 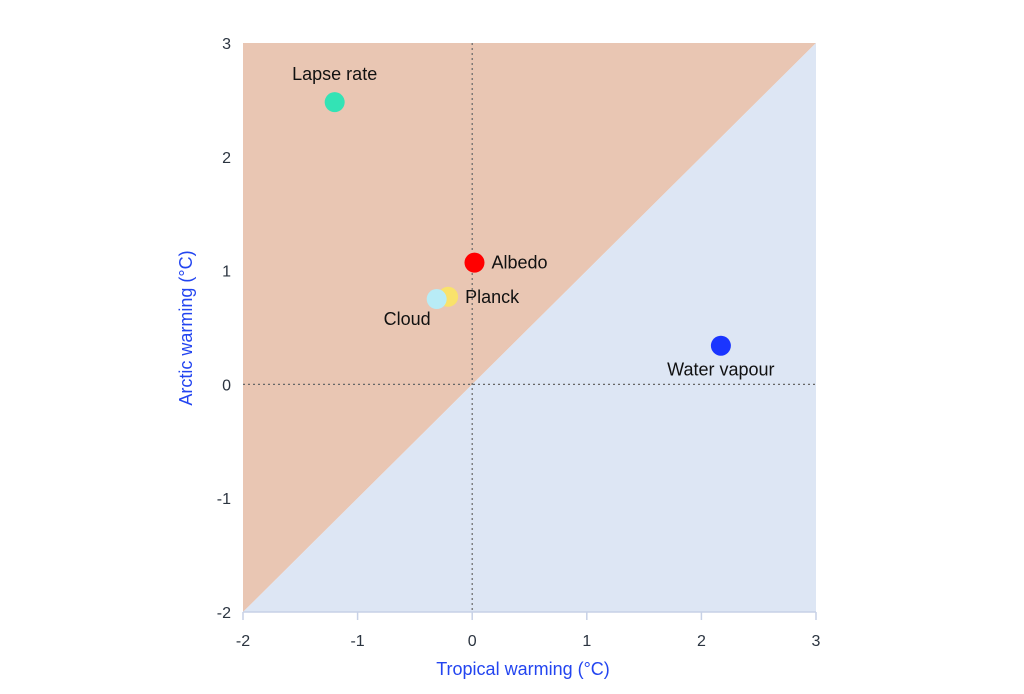 I want to click on x-axis-label: Tropical warming (°C), so click(x=523, y=669).